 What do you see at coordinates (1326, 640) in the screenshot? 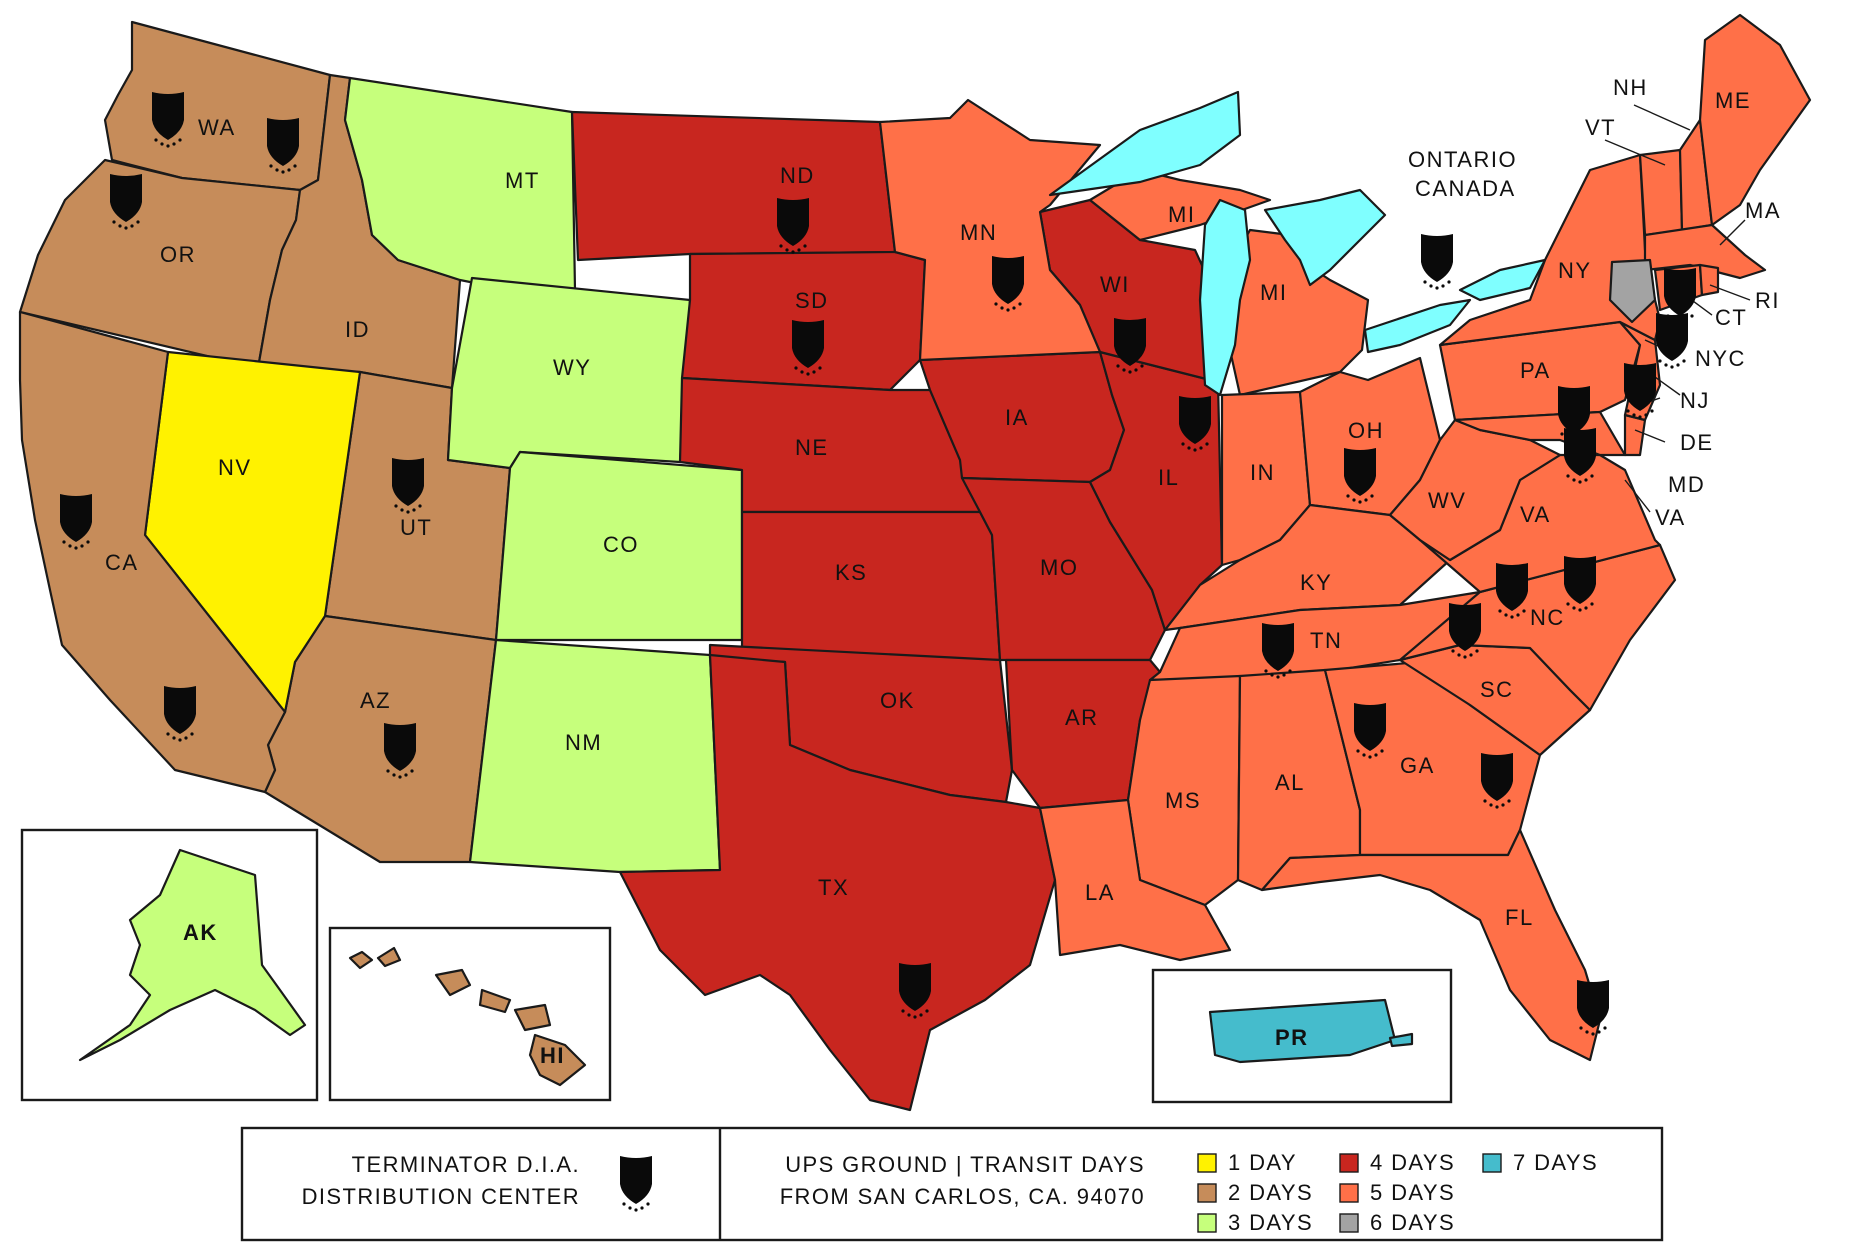
I see `label-tn: TN` at bounding box center [1326, 640].